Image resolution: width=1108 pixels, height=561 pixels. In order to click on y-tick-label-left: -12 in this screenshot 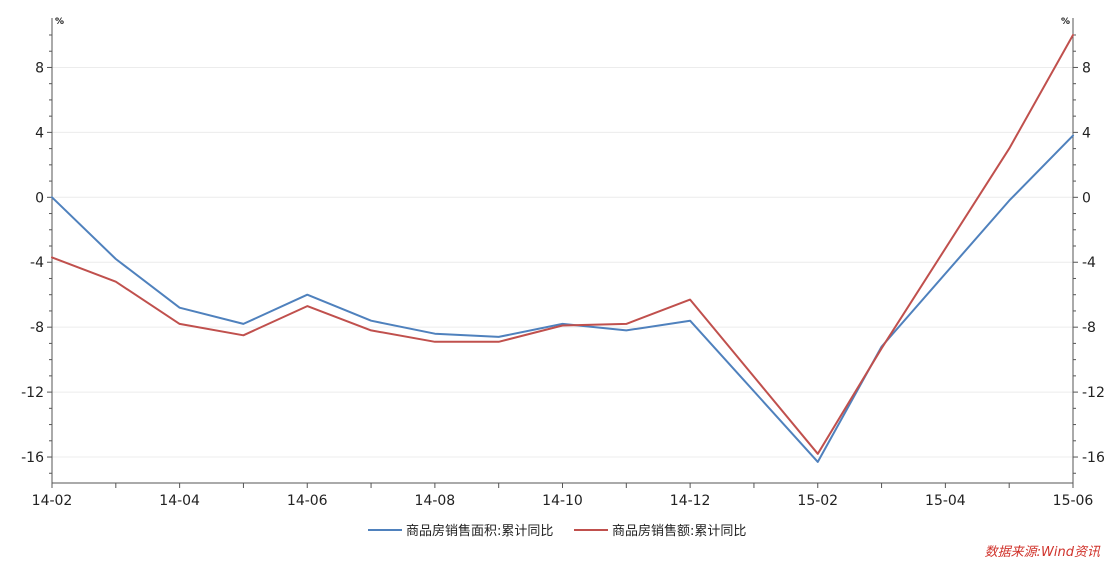, I will do `click(32, 393)`.